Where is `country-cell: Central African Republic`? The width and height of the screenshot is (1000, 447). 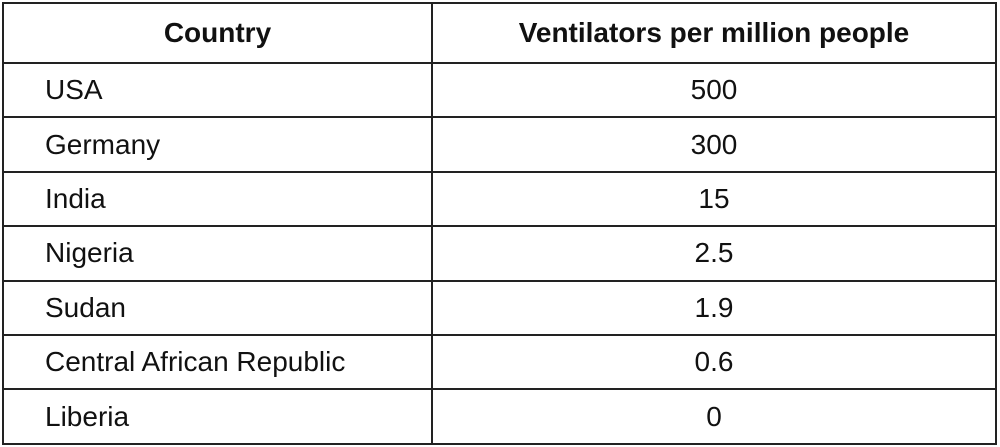
country-cell: Central African Republic is located at coordinates (217, 362).